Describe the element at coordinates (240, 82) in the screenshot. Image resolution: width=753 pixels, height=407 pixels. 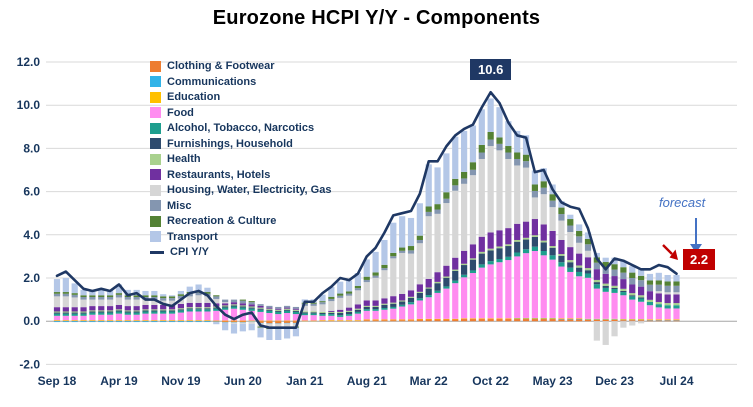
I see `legend-item: Communications` at that location.